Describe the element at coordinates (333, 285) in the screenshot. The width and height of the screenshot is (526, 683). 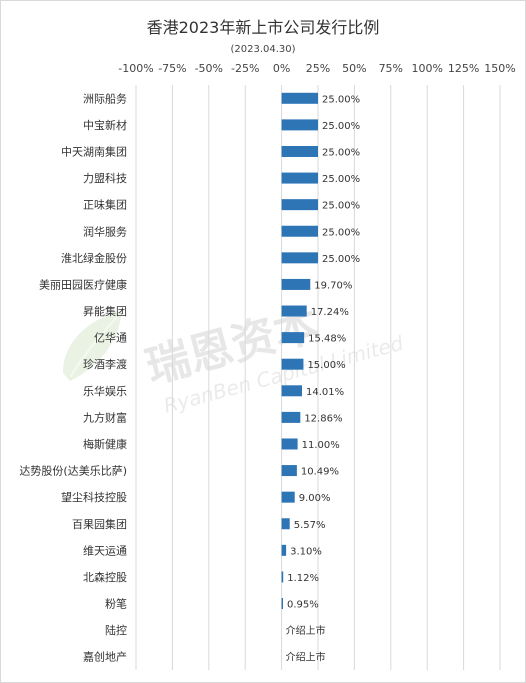
I see `data-label: 19.70%` at that location.